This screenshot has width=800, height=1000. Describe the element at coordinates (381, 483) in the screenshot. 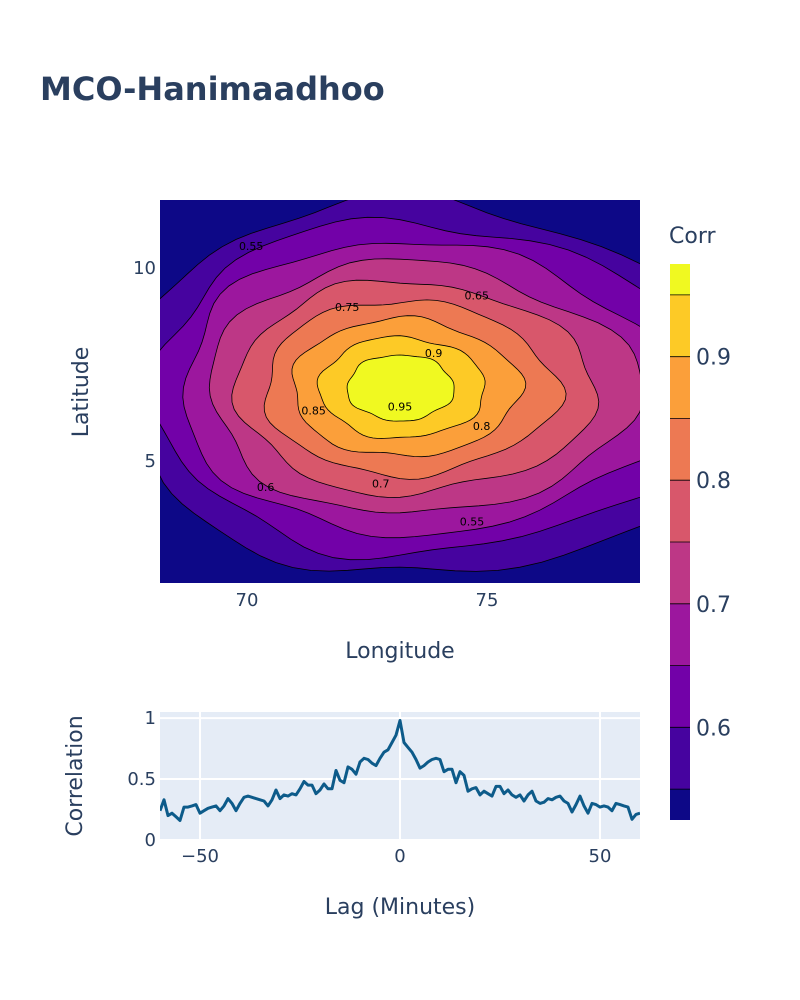

I see `contour-label: 0.7` at that location.